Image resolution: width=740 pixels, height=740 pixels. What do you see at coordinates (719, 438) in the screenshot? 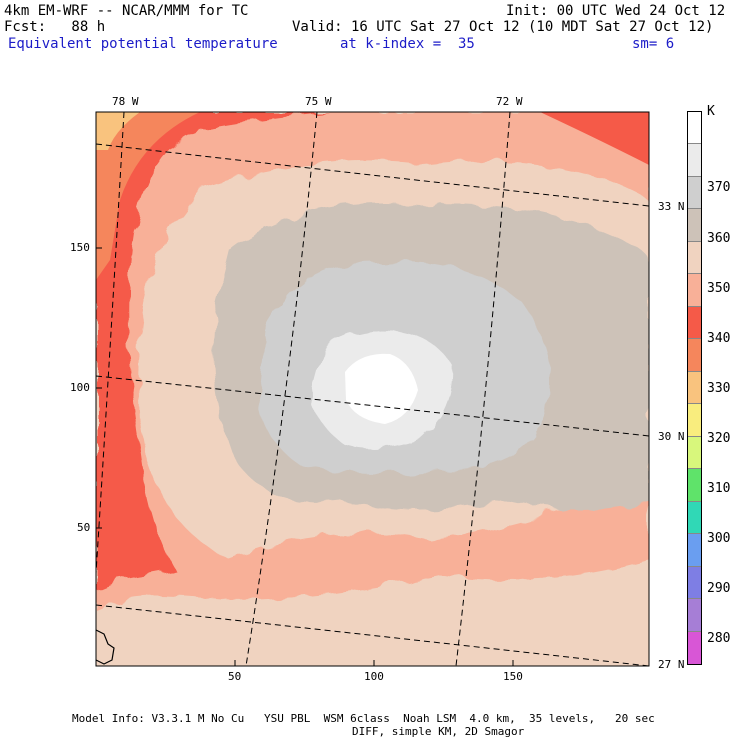
I see `colorbar-label-320: 320` at bounding box center [719, 438].